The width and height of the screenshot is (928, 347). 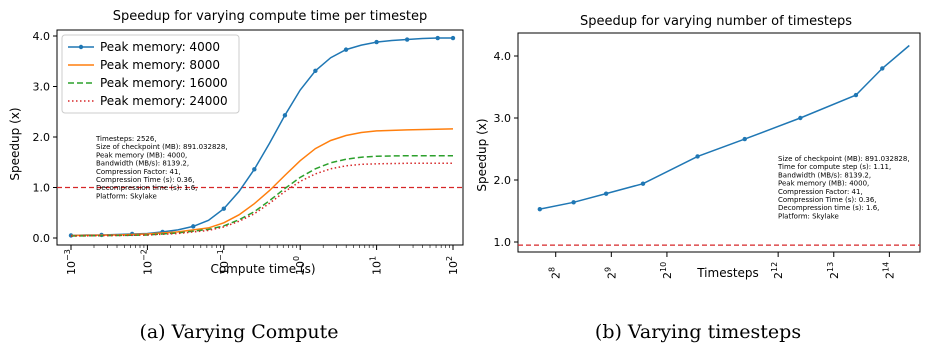 What do you see at coordinates (42, 188) in the screenshot?
I see `chart-a-ytick-label: 1.0` at bounding box center [42, 188].